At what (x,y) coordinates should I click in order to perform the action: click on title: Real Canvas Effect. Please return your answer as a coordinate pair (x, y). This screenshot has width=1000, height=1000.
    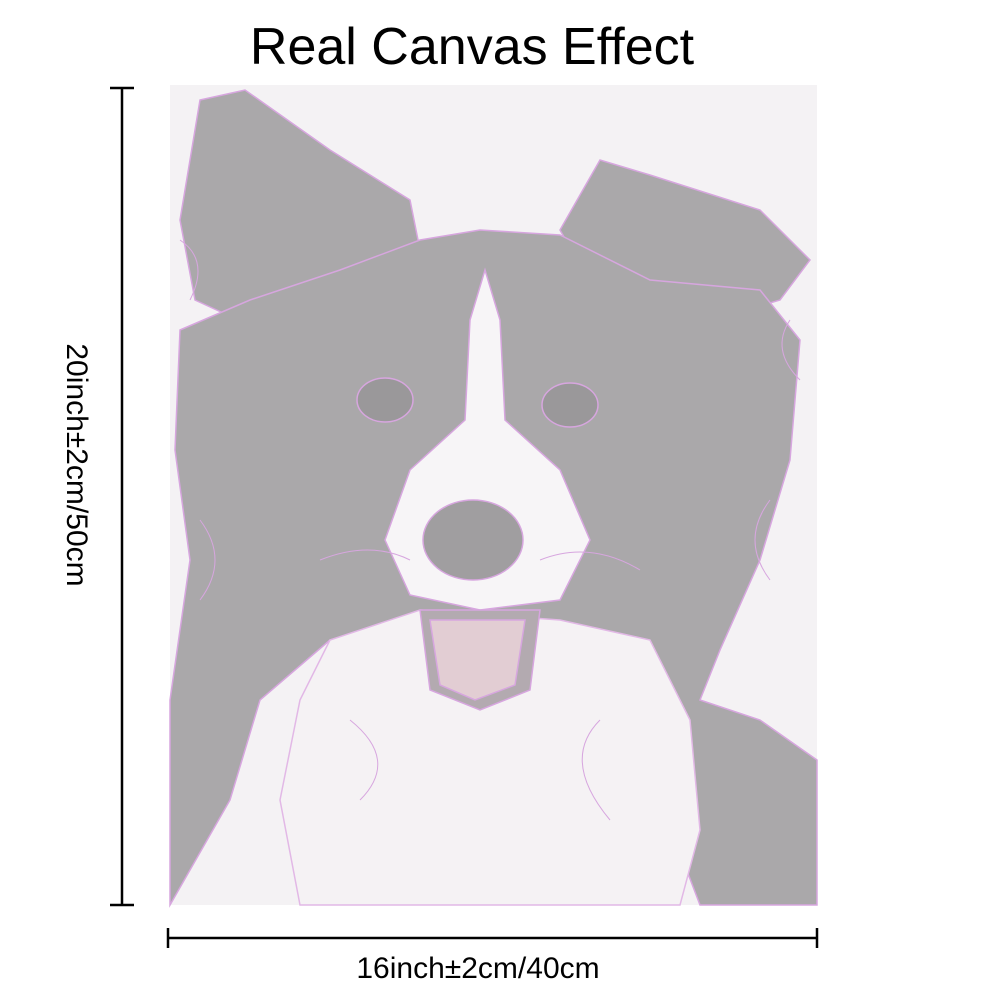
    Looking at the image, I should click on (472, 47).